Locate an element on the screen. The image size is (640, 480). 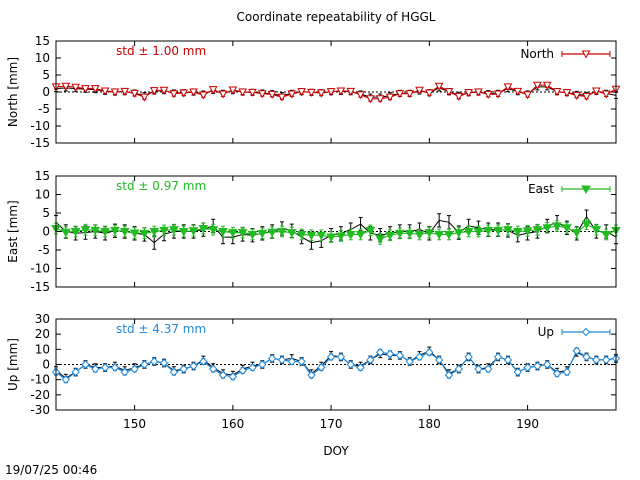
east-ytick-label: -10 is located at coordinates (40, 269).